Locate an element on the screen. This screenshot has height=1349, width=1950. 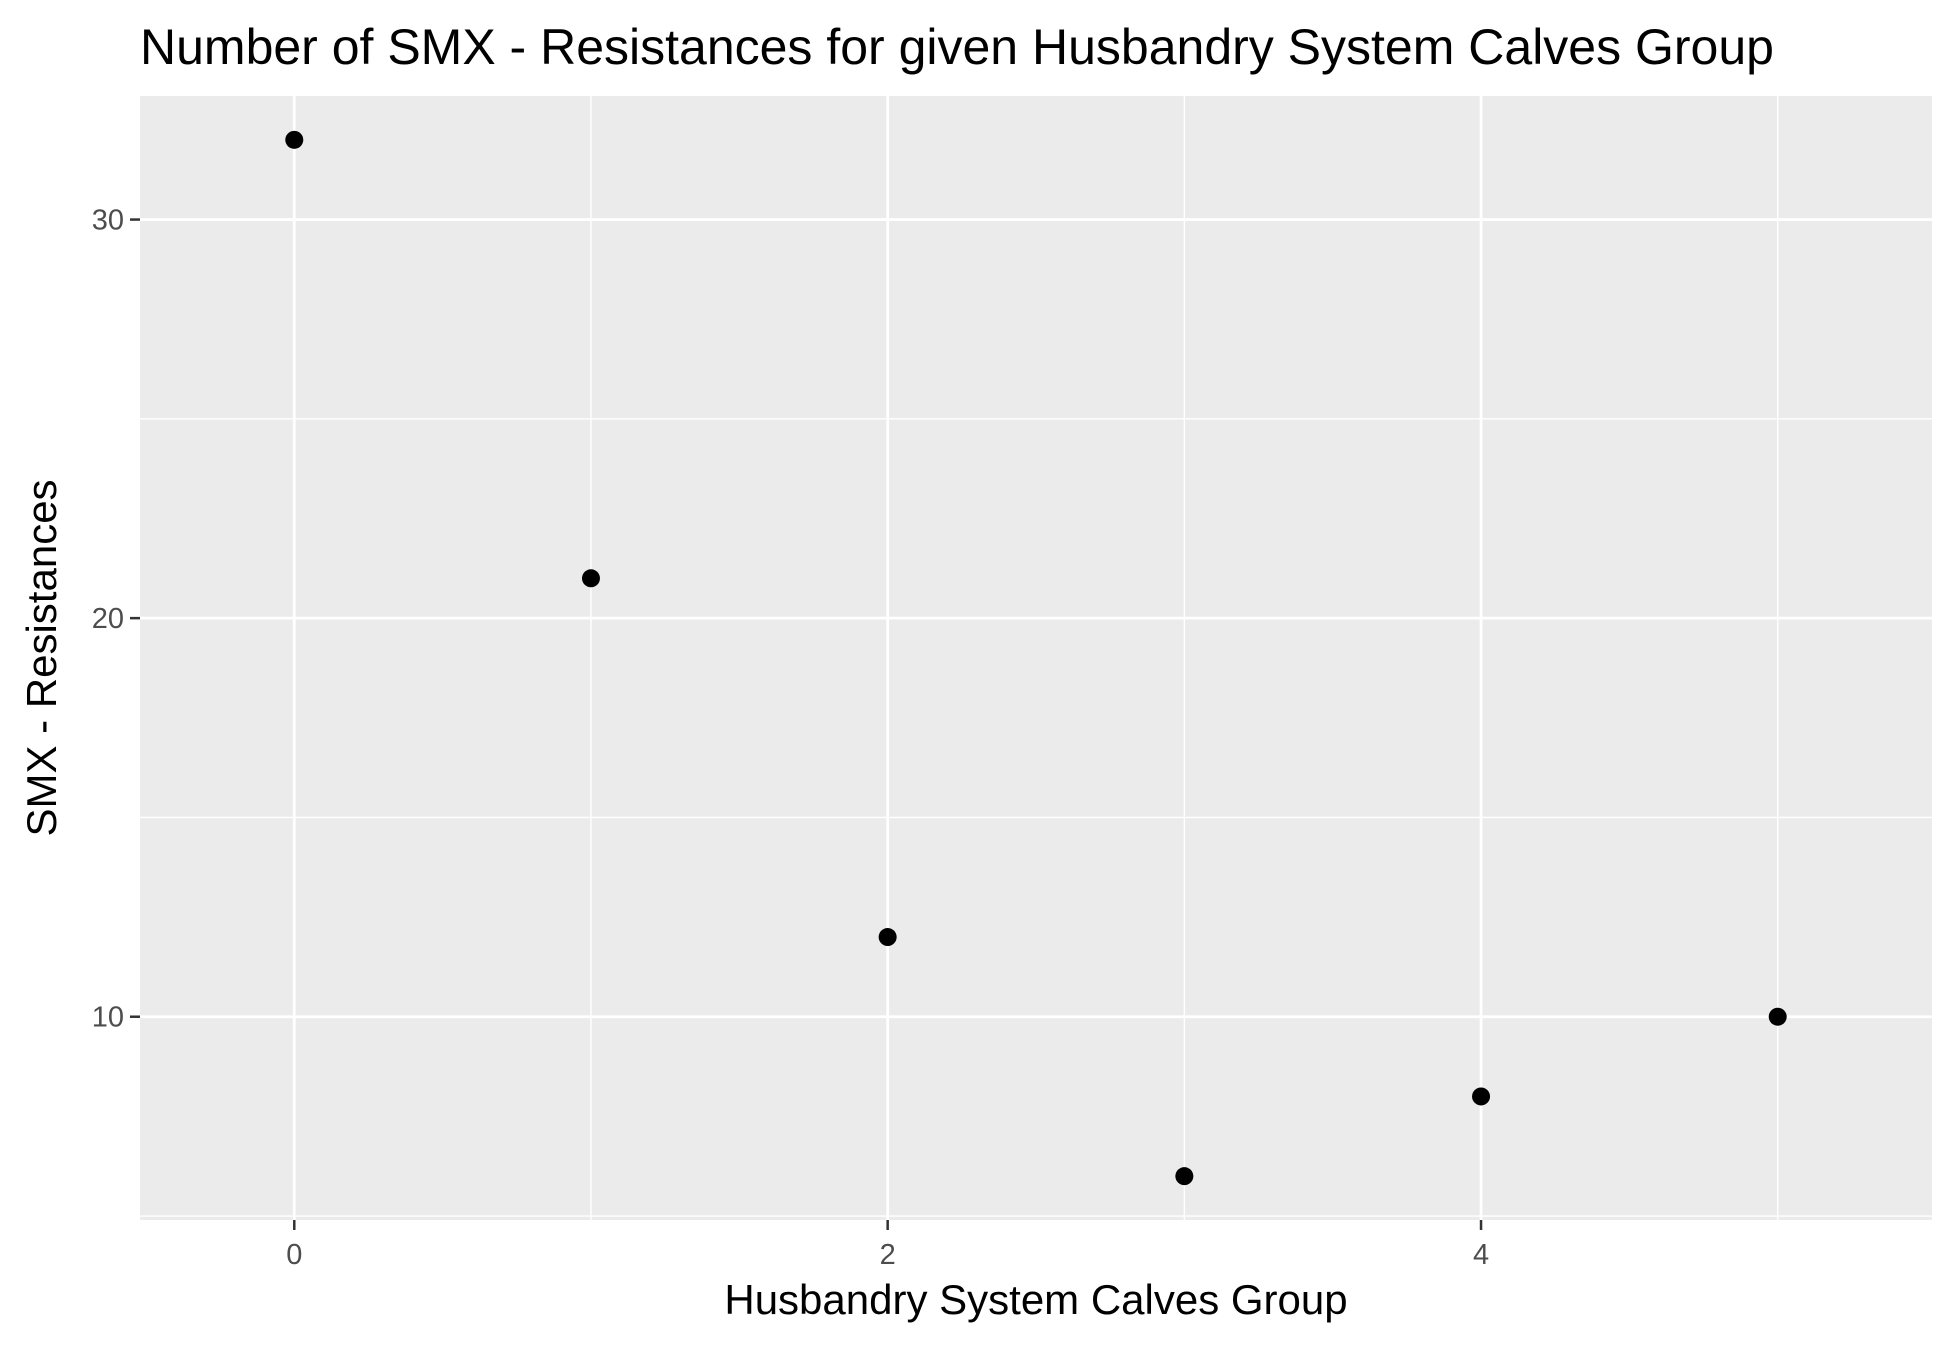
y-axis-title: SMX - Resistances is located at coordinates (41, 657).